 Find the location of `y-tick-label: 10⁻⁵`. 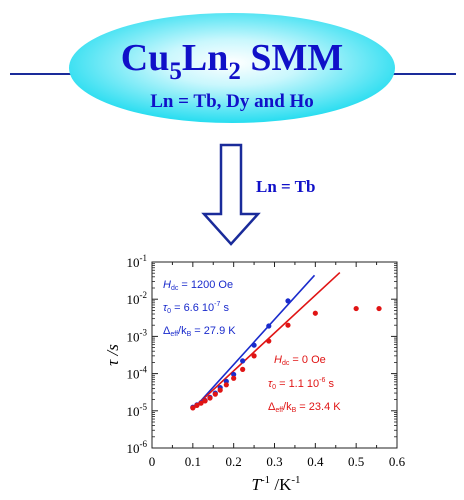

y-tick-label: 10⁻⁵ is located at coordinates (137, 410).